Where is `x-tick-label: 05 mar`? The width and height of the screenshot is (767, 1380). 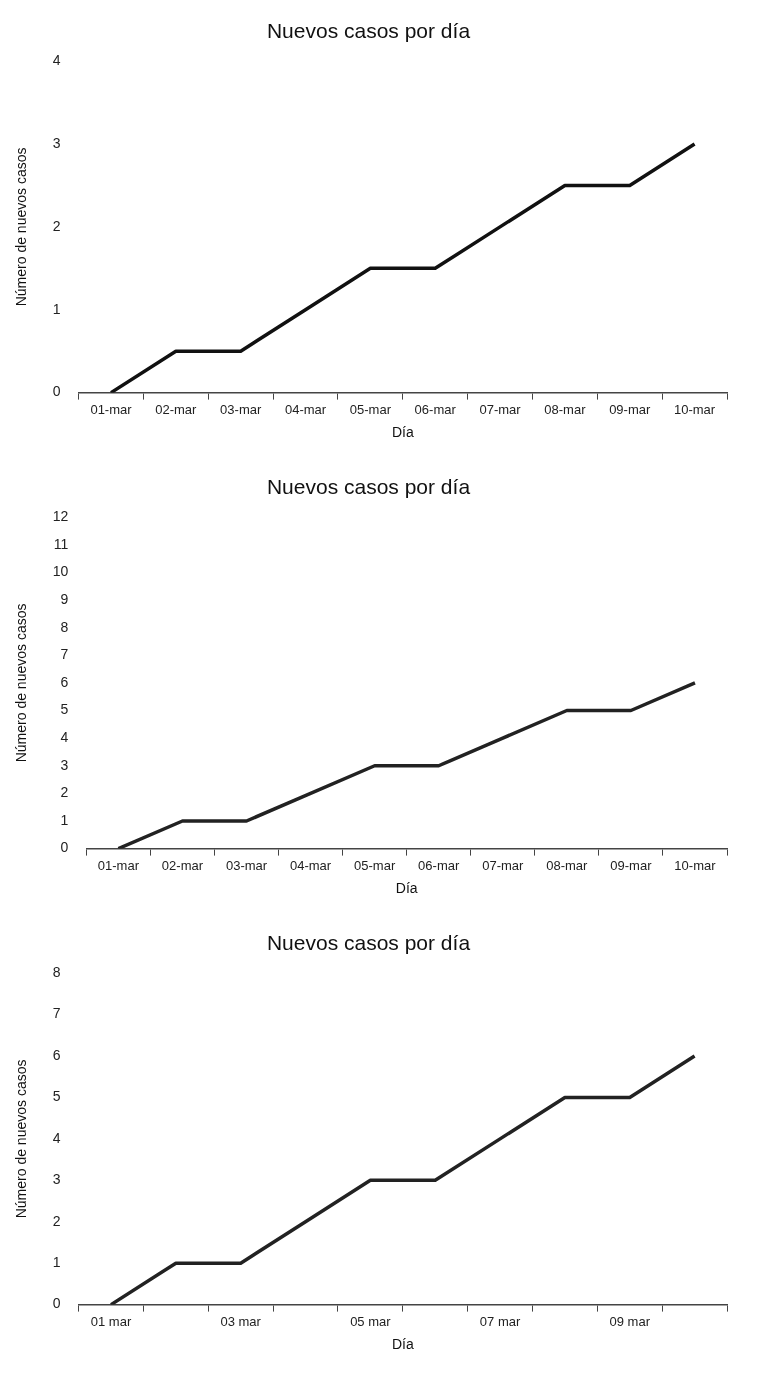
x-tick-label: 05 mar is located at coordinates (371, 1321).